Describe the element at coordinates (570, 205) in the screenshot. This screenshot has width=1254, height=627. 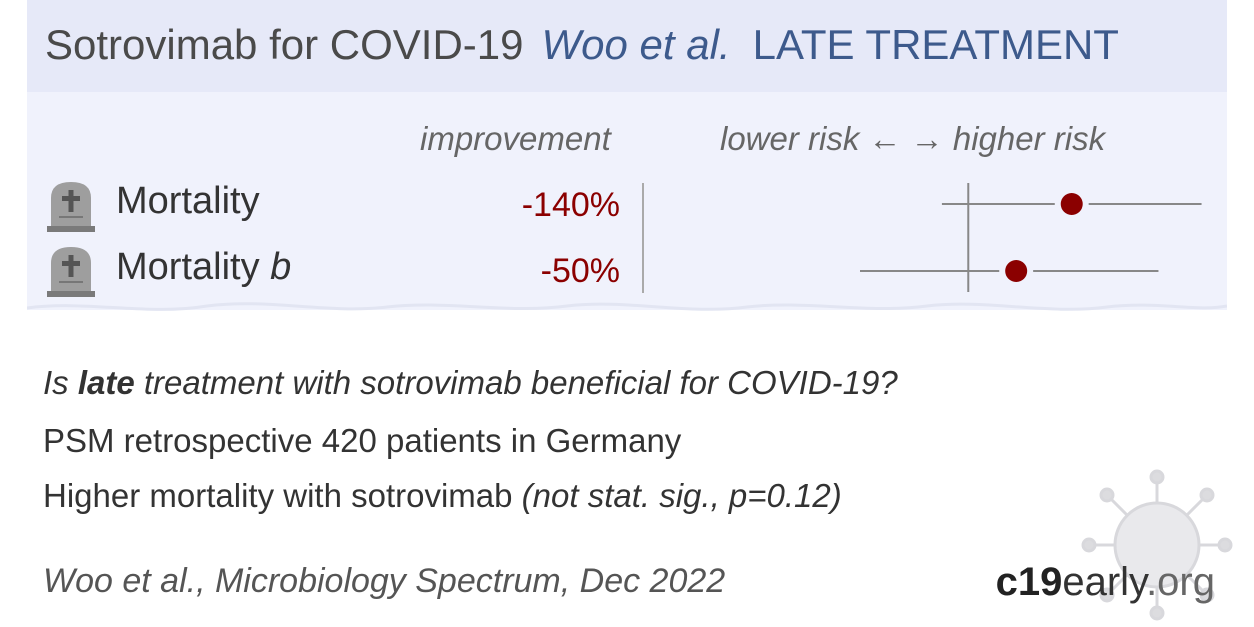
I see `improvement-value: -140%` at that location.